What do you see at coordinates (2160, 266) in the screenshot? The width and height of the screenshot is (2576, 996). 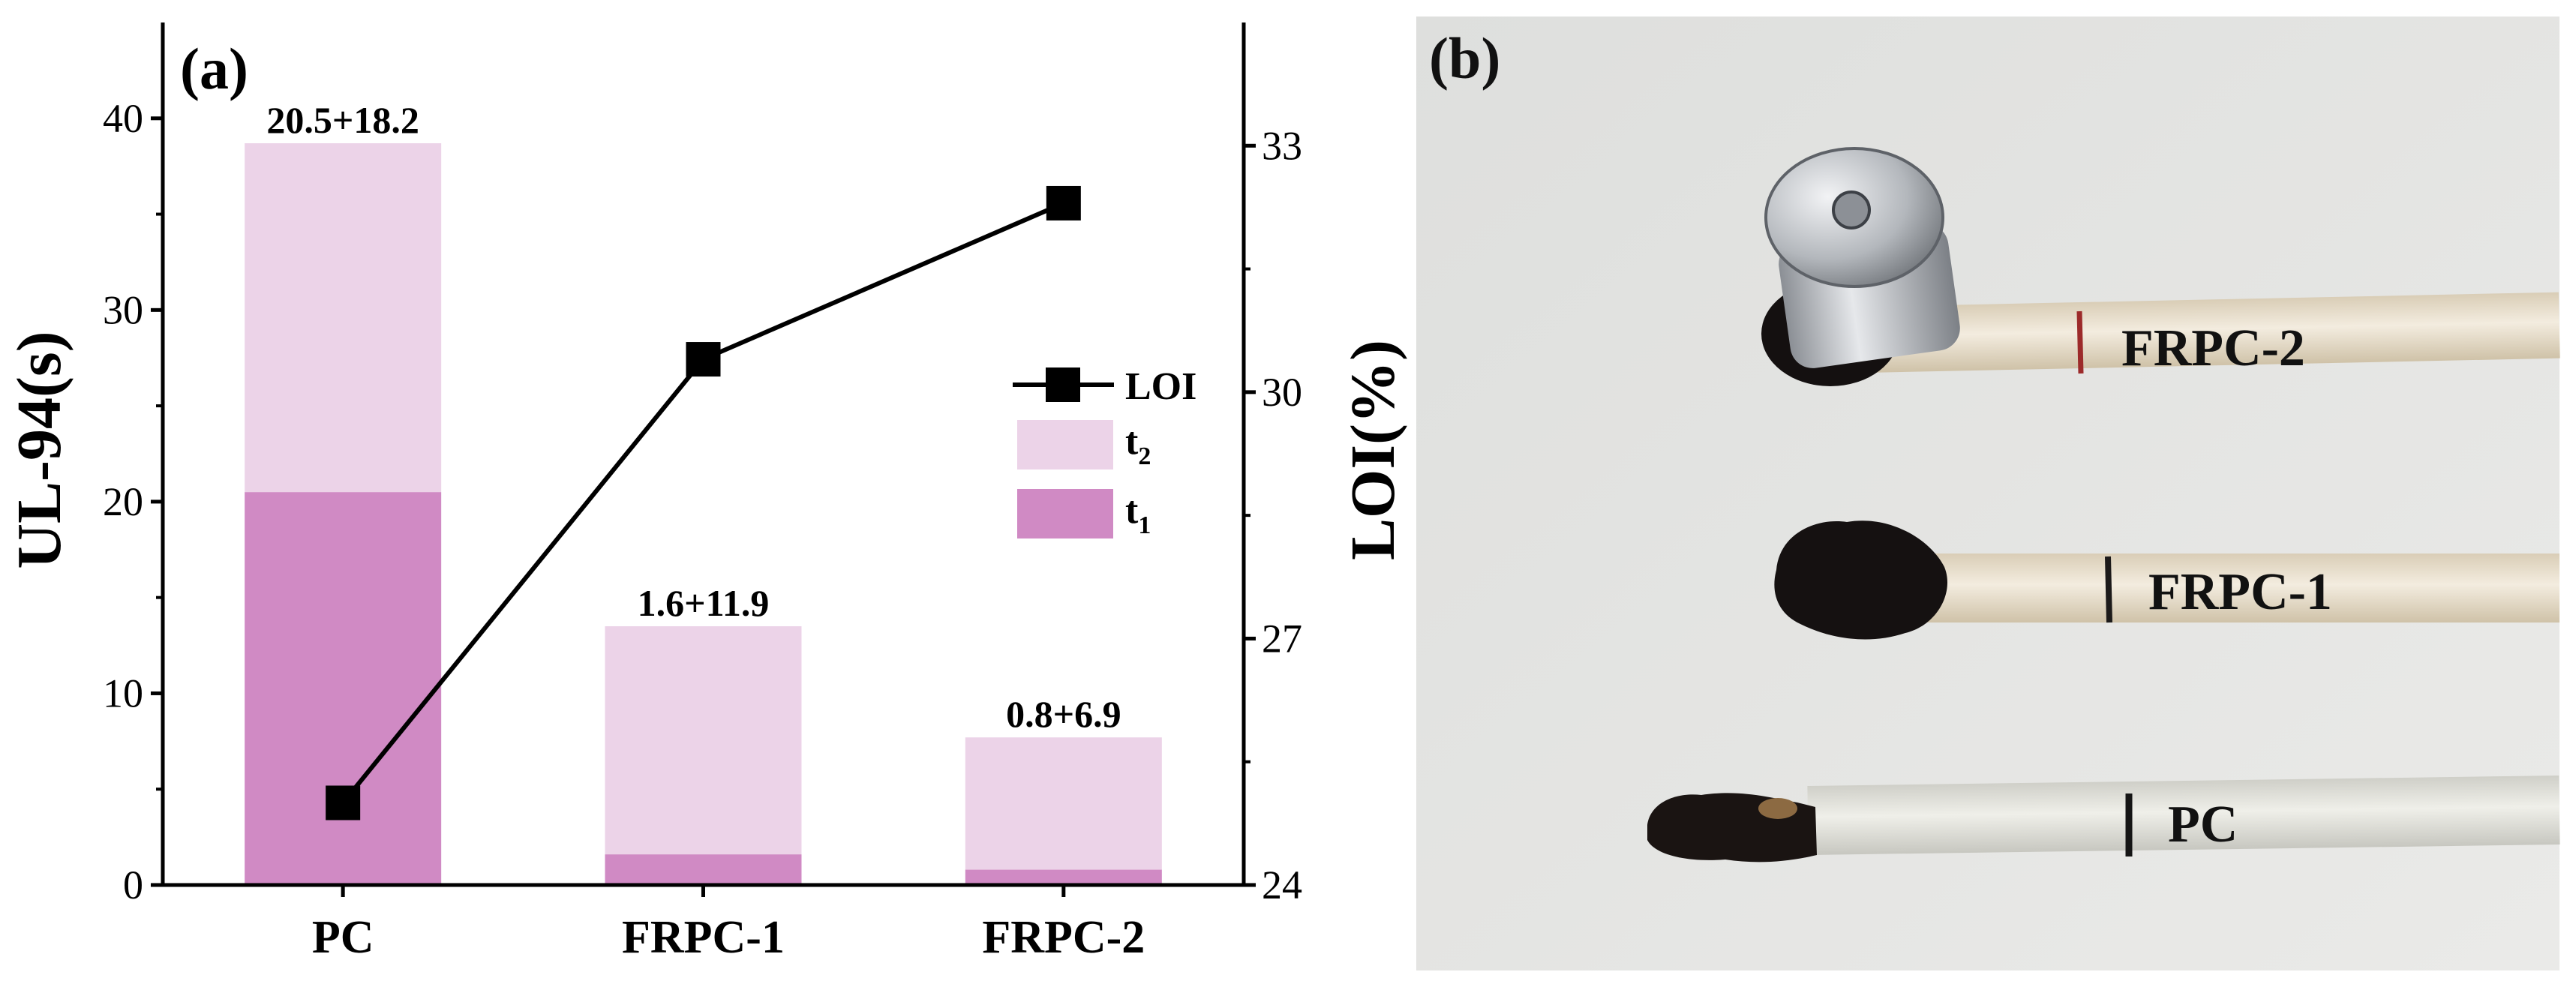 I see `specimen-frpc-2: FRPC-2` at bounding box center [2160, 266].